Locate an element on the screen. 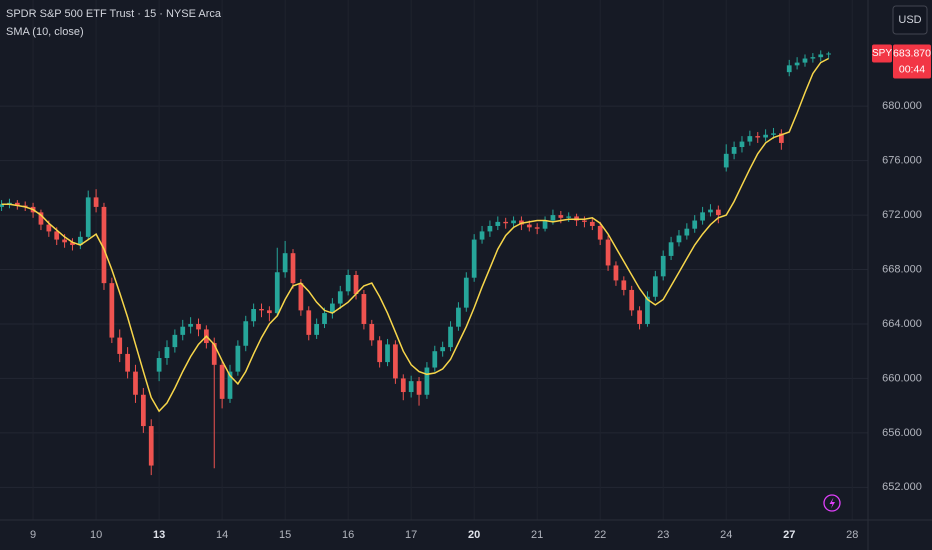  x-tick-label: 15 is located at coordinates (285, 535).